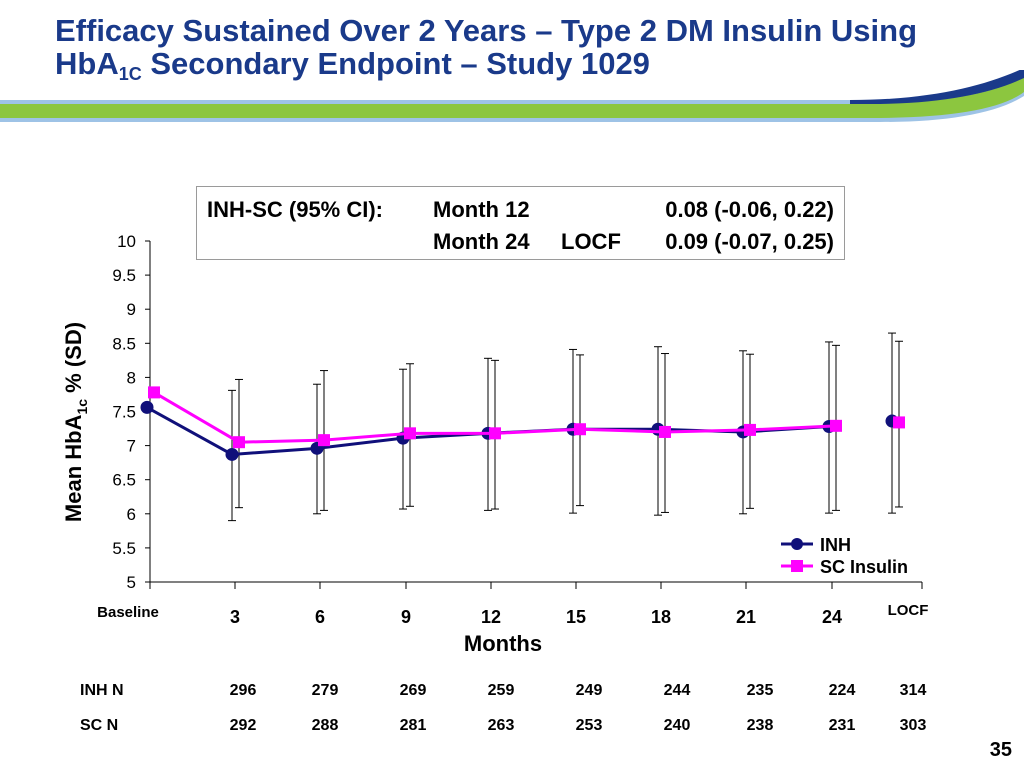 This screenshot has height=768, width=1024. I want to click on n-cell: 279, so click(325, 690).